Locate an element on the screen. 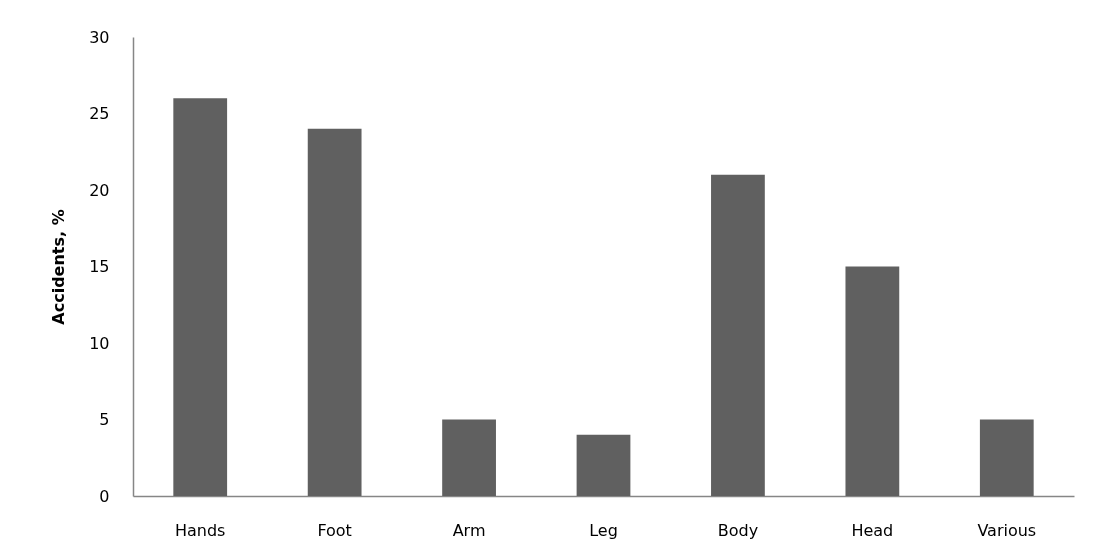 The image size is (1099, 554). y-tick-label: 15 is located at coordinates (99, 266).